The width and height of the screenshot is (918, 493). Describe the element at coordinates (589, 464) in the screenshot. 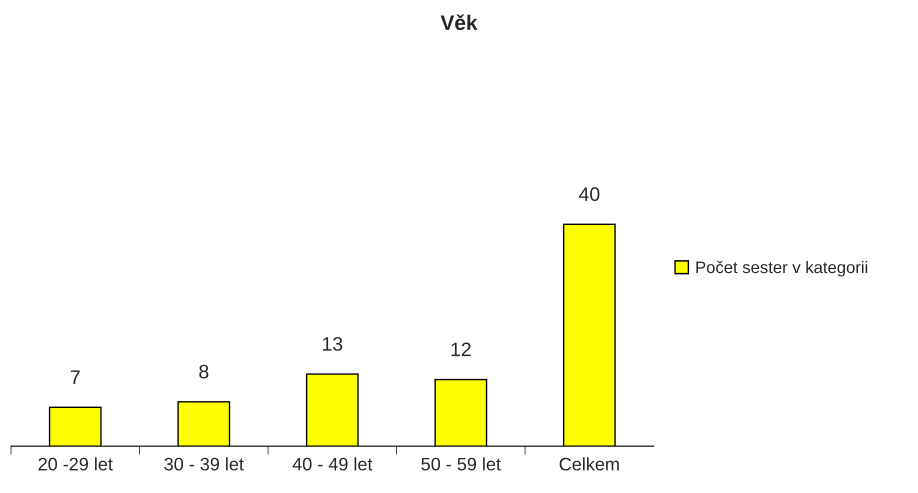

I see `x-tick-label: Celkem` at that location.